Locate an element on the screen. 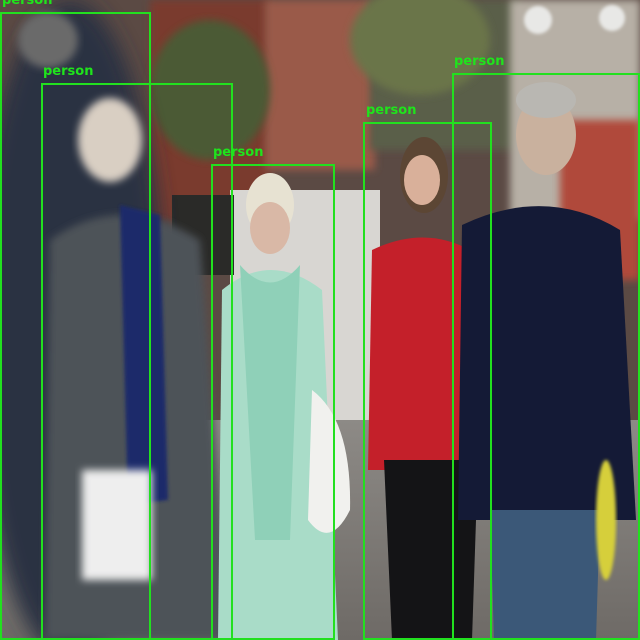 The width and height of the screenshot is (640, 640). detection-label-person-1: person is located at coordinates (27, 4).